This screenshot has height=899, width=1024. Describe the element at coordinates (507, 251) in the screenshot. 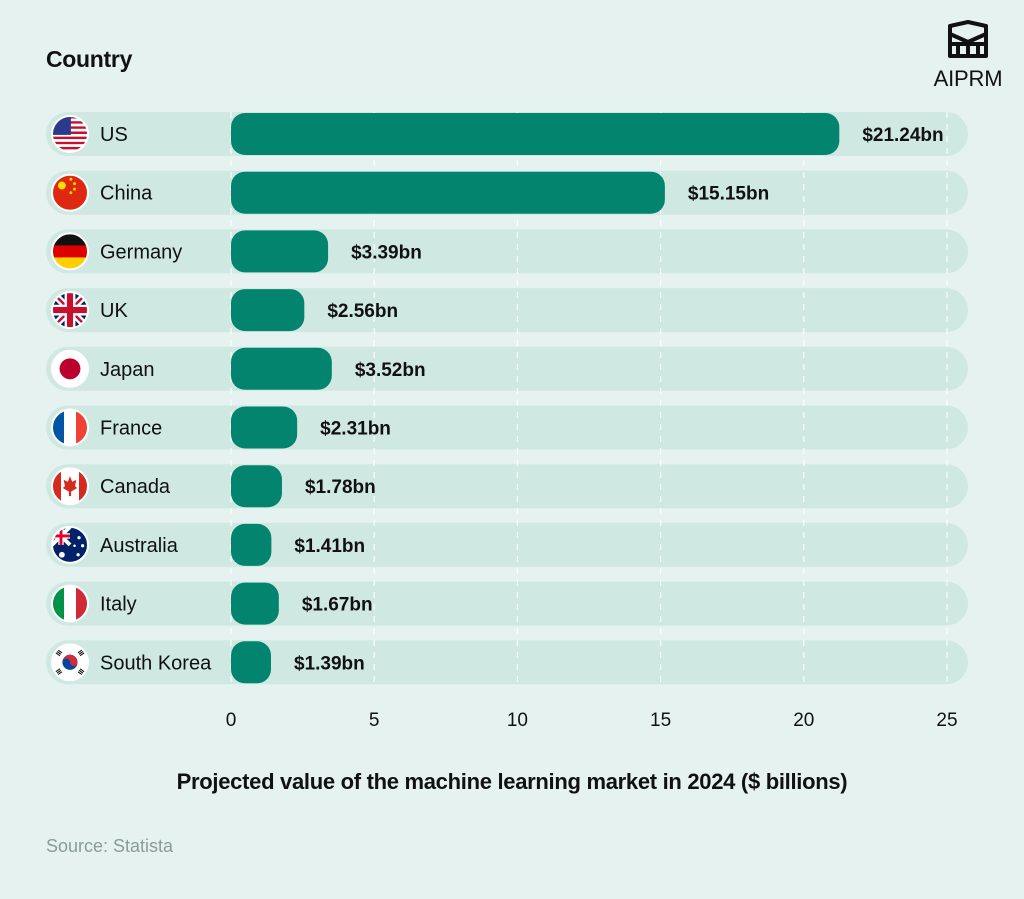

I see `row-track-germany` at that location.